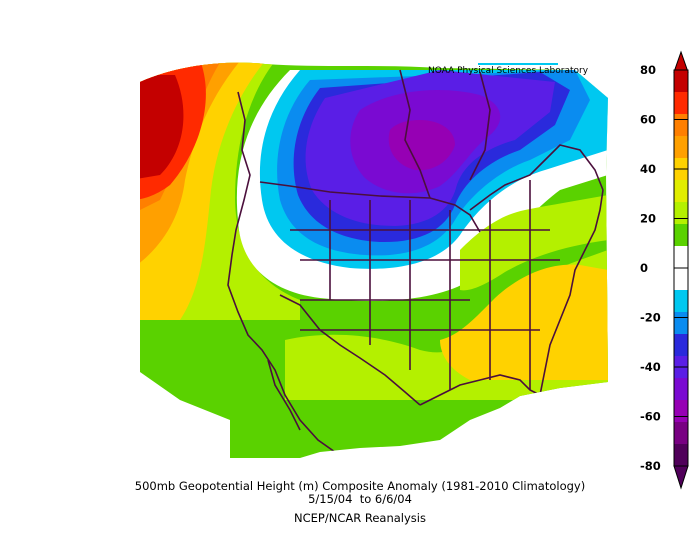  What do you see at coordinates (360, 499) in the screenshot?
I see `caption-dates: 5/15/04 to 6/6/04` at bounding box center [360, 499].